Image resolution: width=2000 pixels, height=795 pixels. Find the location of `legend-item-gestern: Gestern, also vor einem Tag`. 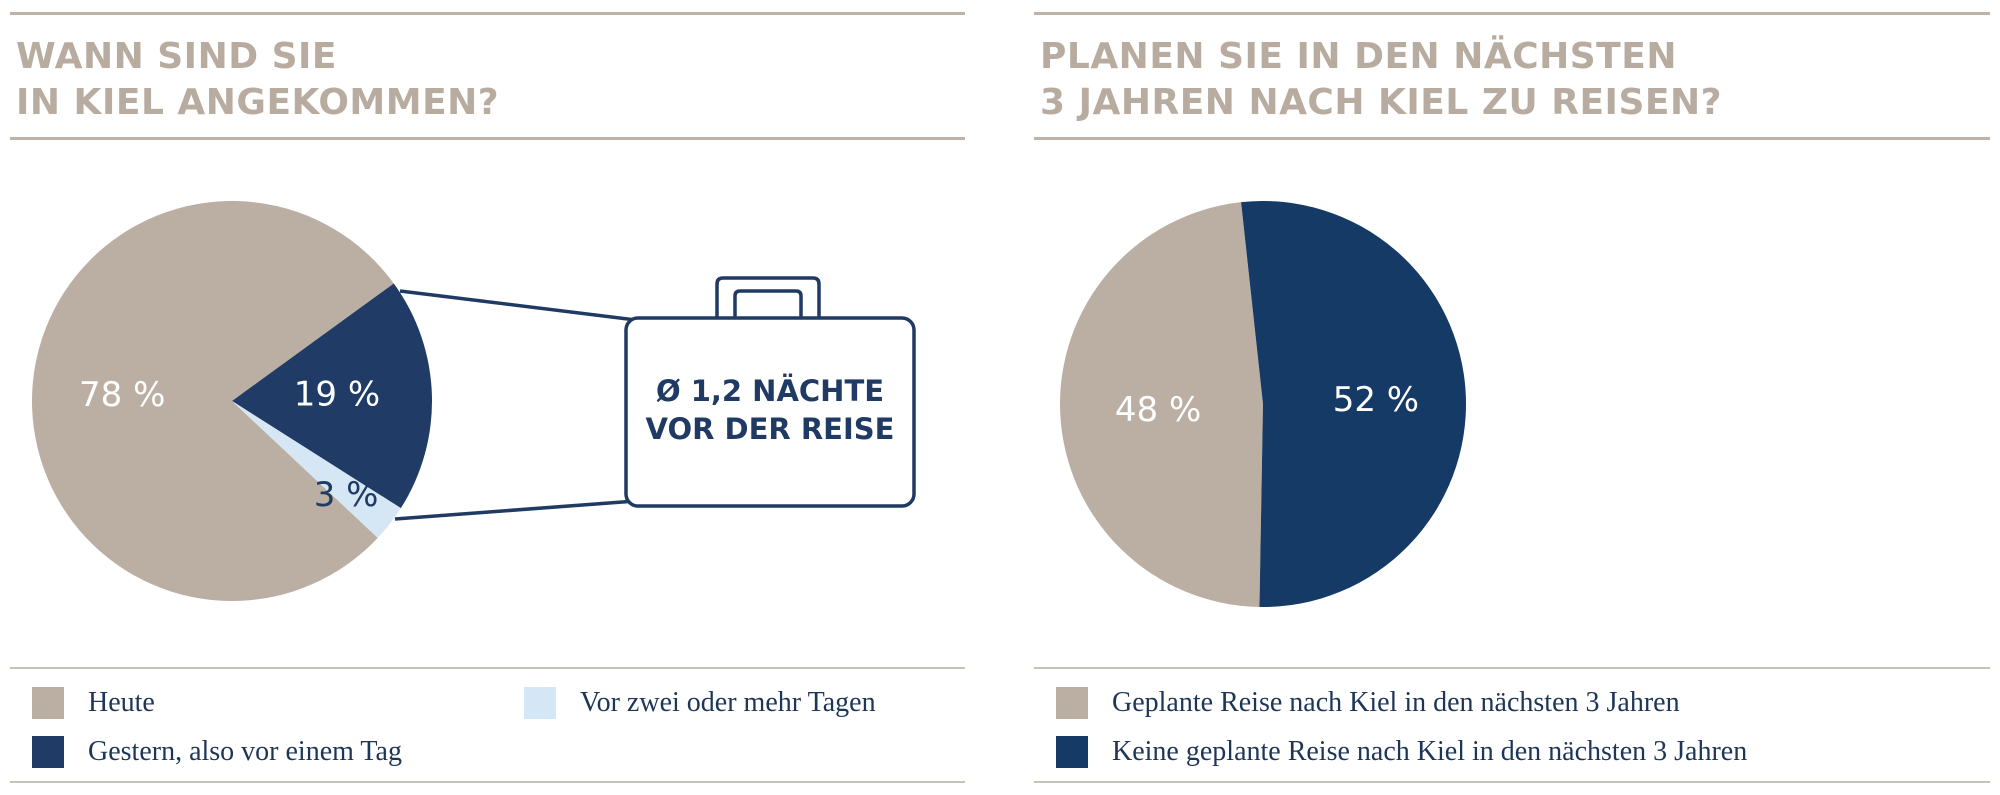

legend-item-gestern: Gestern, also vor einem Tag is located at coordinates (217, 752).